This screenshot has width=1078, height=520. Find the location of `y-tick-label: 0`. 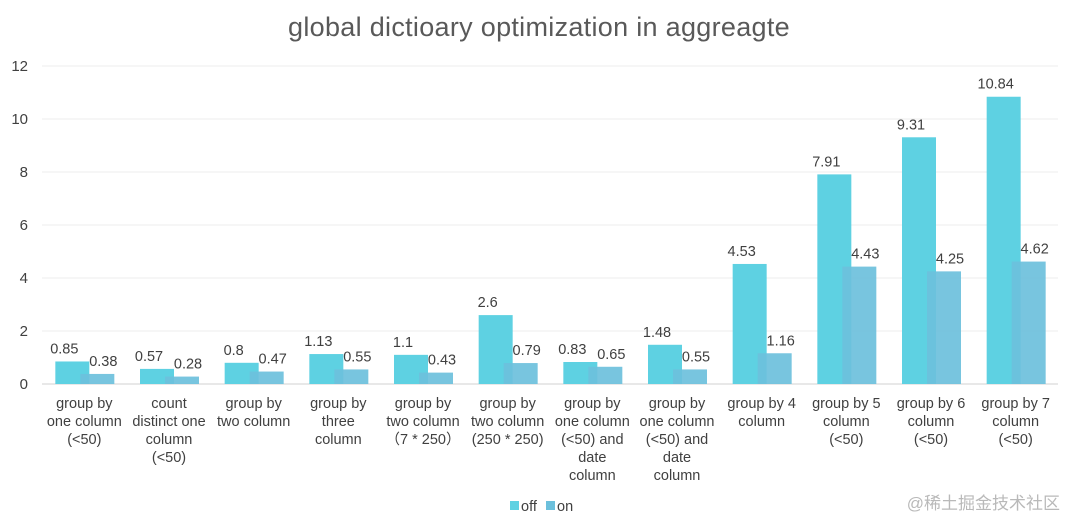

y-tick-label: 0 is located at coordinates (24, 384).